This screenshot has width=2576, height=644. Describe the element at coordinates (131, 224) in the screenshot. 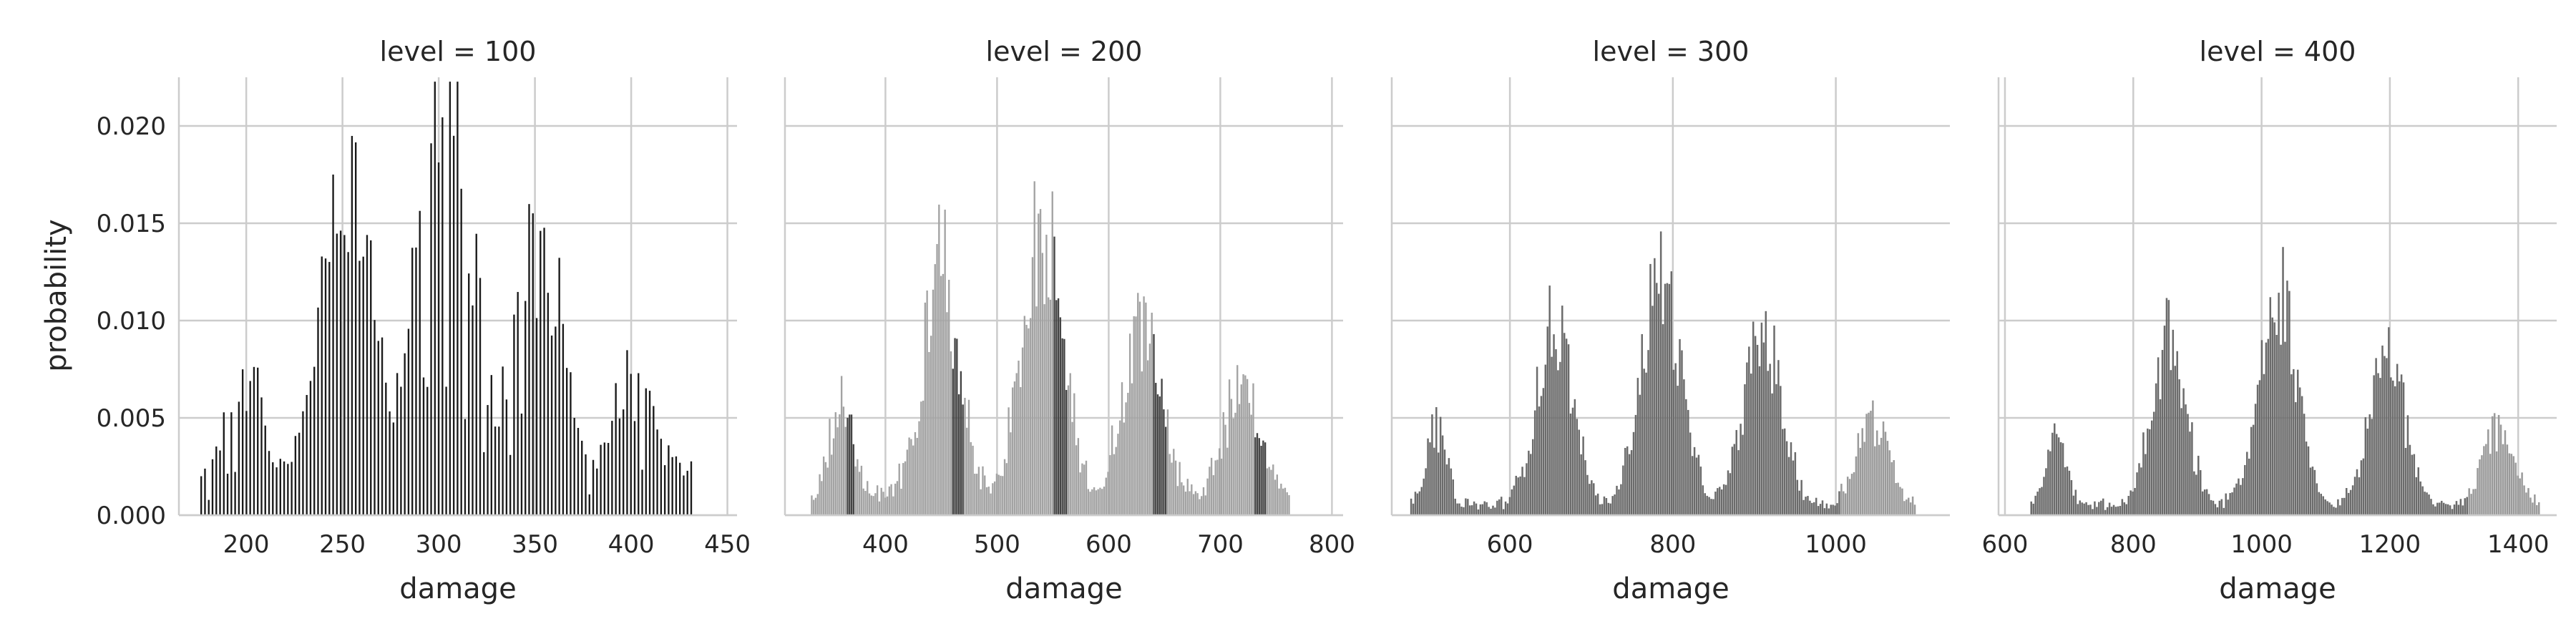

I see `y-tick-label: 0.015` at that location.